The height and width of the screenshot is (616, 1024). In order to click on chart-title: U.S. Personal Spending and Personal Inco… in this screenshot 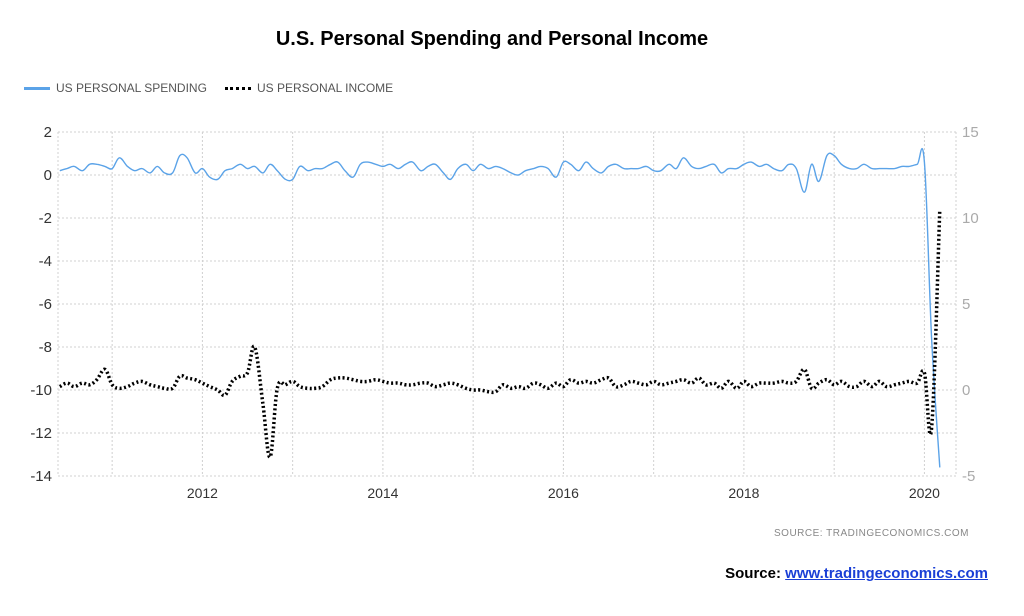, I will do `click(492, 39)`.